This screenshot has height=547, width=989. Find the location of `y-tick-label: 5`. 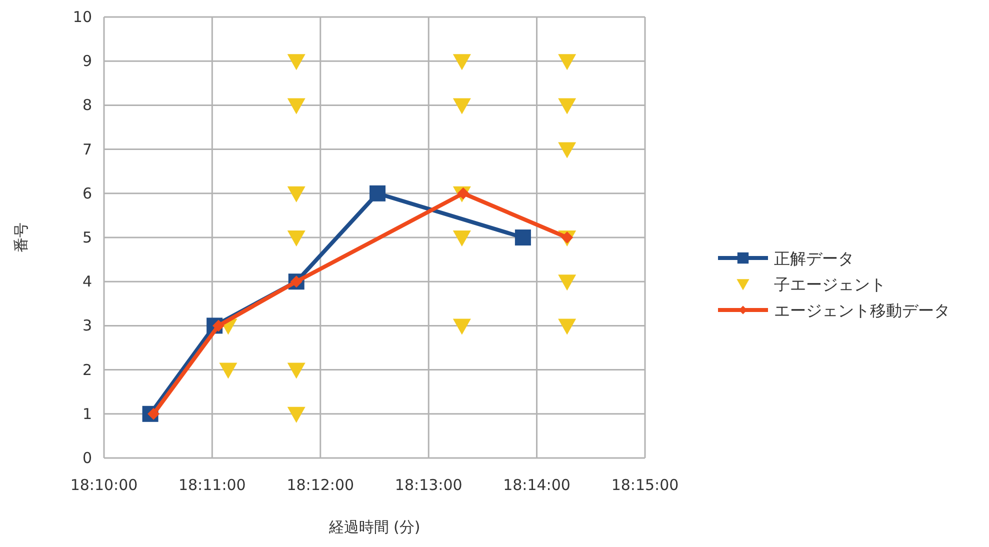

y-tick-label: 5 is located at coordinates (87, 237).